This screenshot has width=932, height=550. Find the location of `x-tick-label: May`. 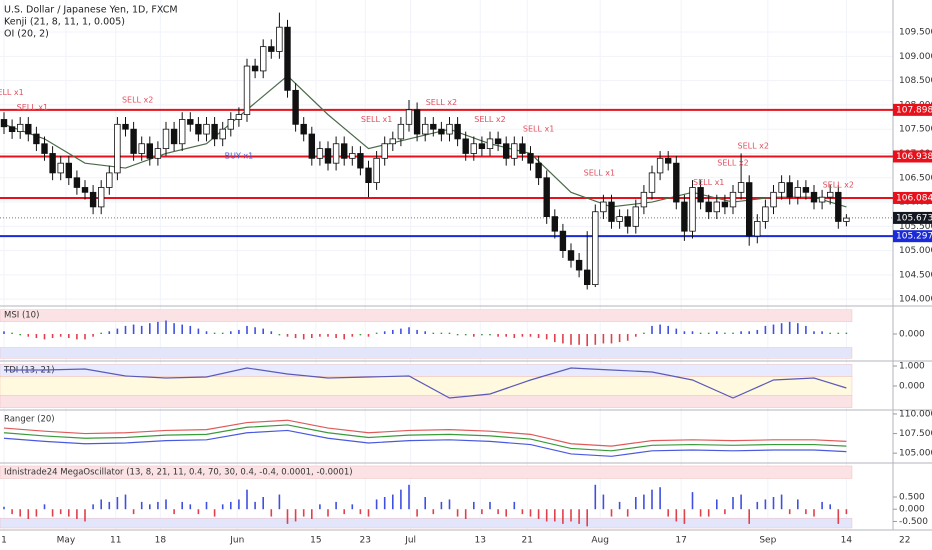

x-tick-label: May is located at coordinates (66, 541).